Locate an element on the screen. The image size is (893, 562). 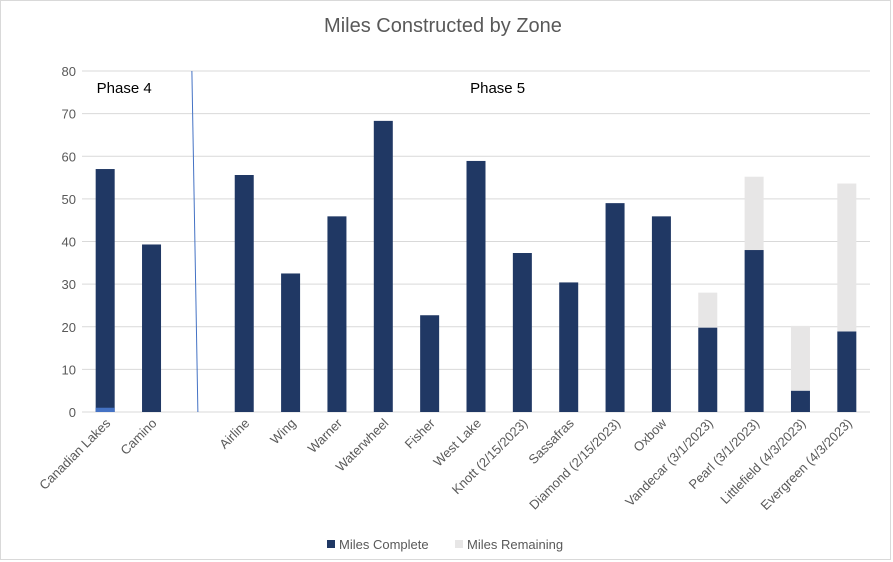
x-tick-label: Wing is located at coordinates (283, 432).